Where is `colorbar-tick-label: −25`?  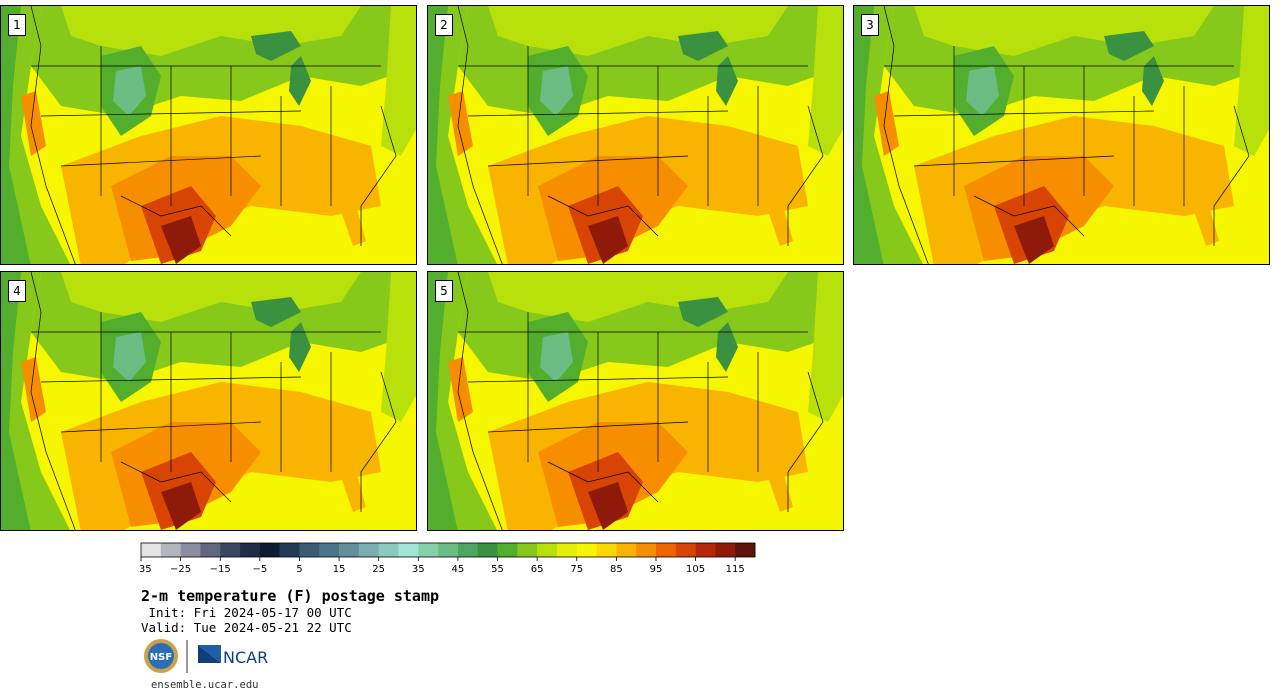
colorbar-tick-label: −25 is located at coordinates (180, 569).